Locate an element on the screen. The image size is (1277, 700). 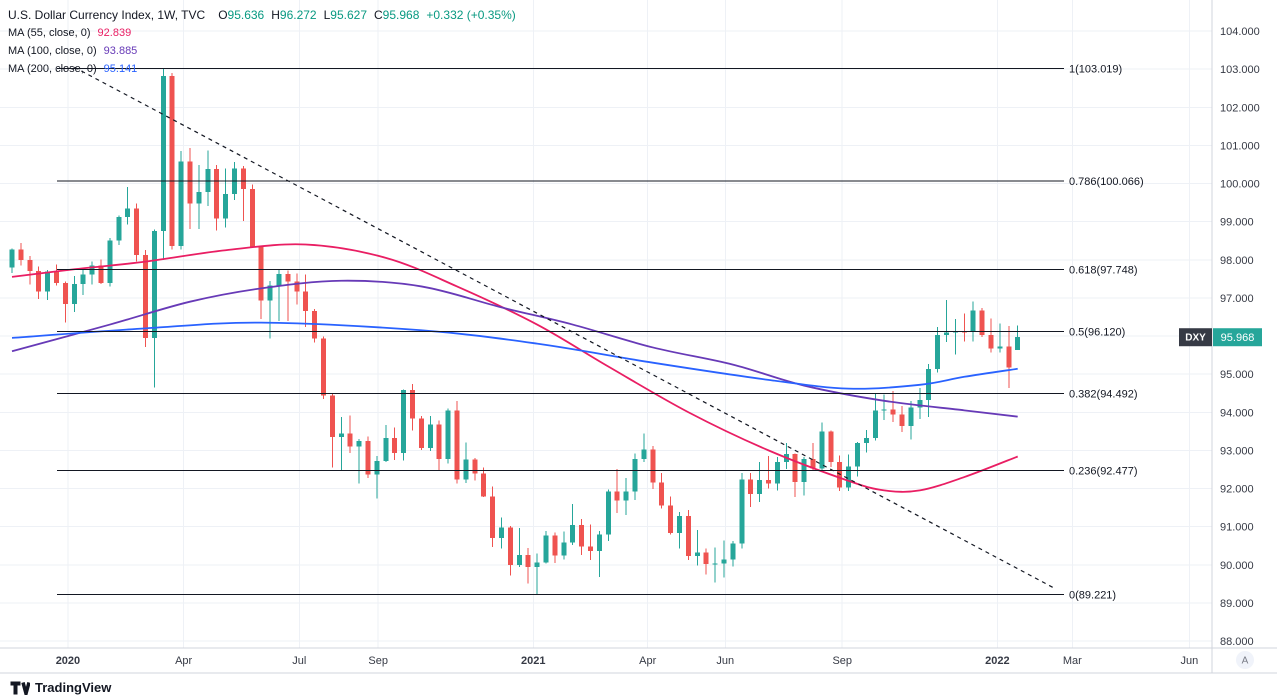
time-axis: 2020 Apr Jul Sep 2021 Apr Jun Sep 2022 Mar Jun is located at coordinates (627, 661).